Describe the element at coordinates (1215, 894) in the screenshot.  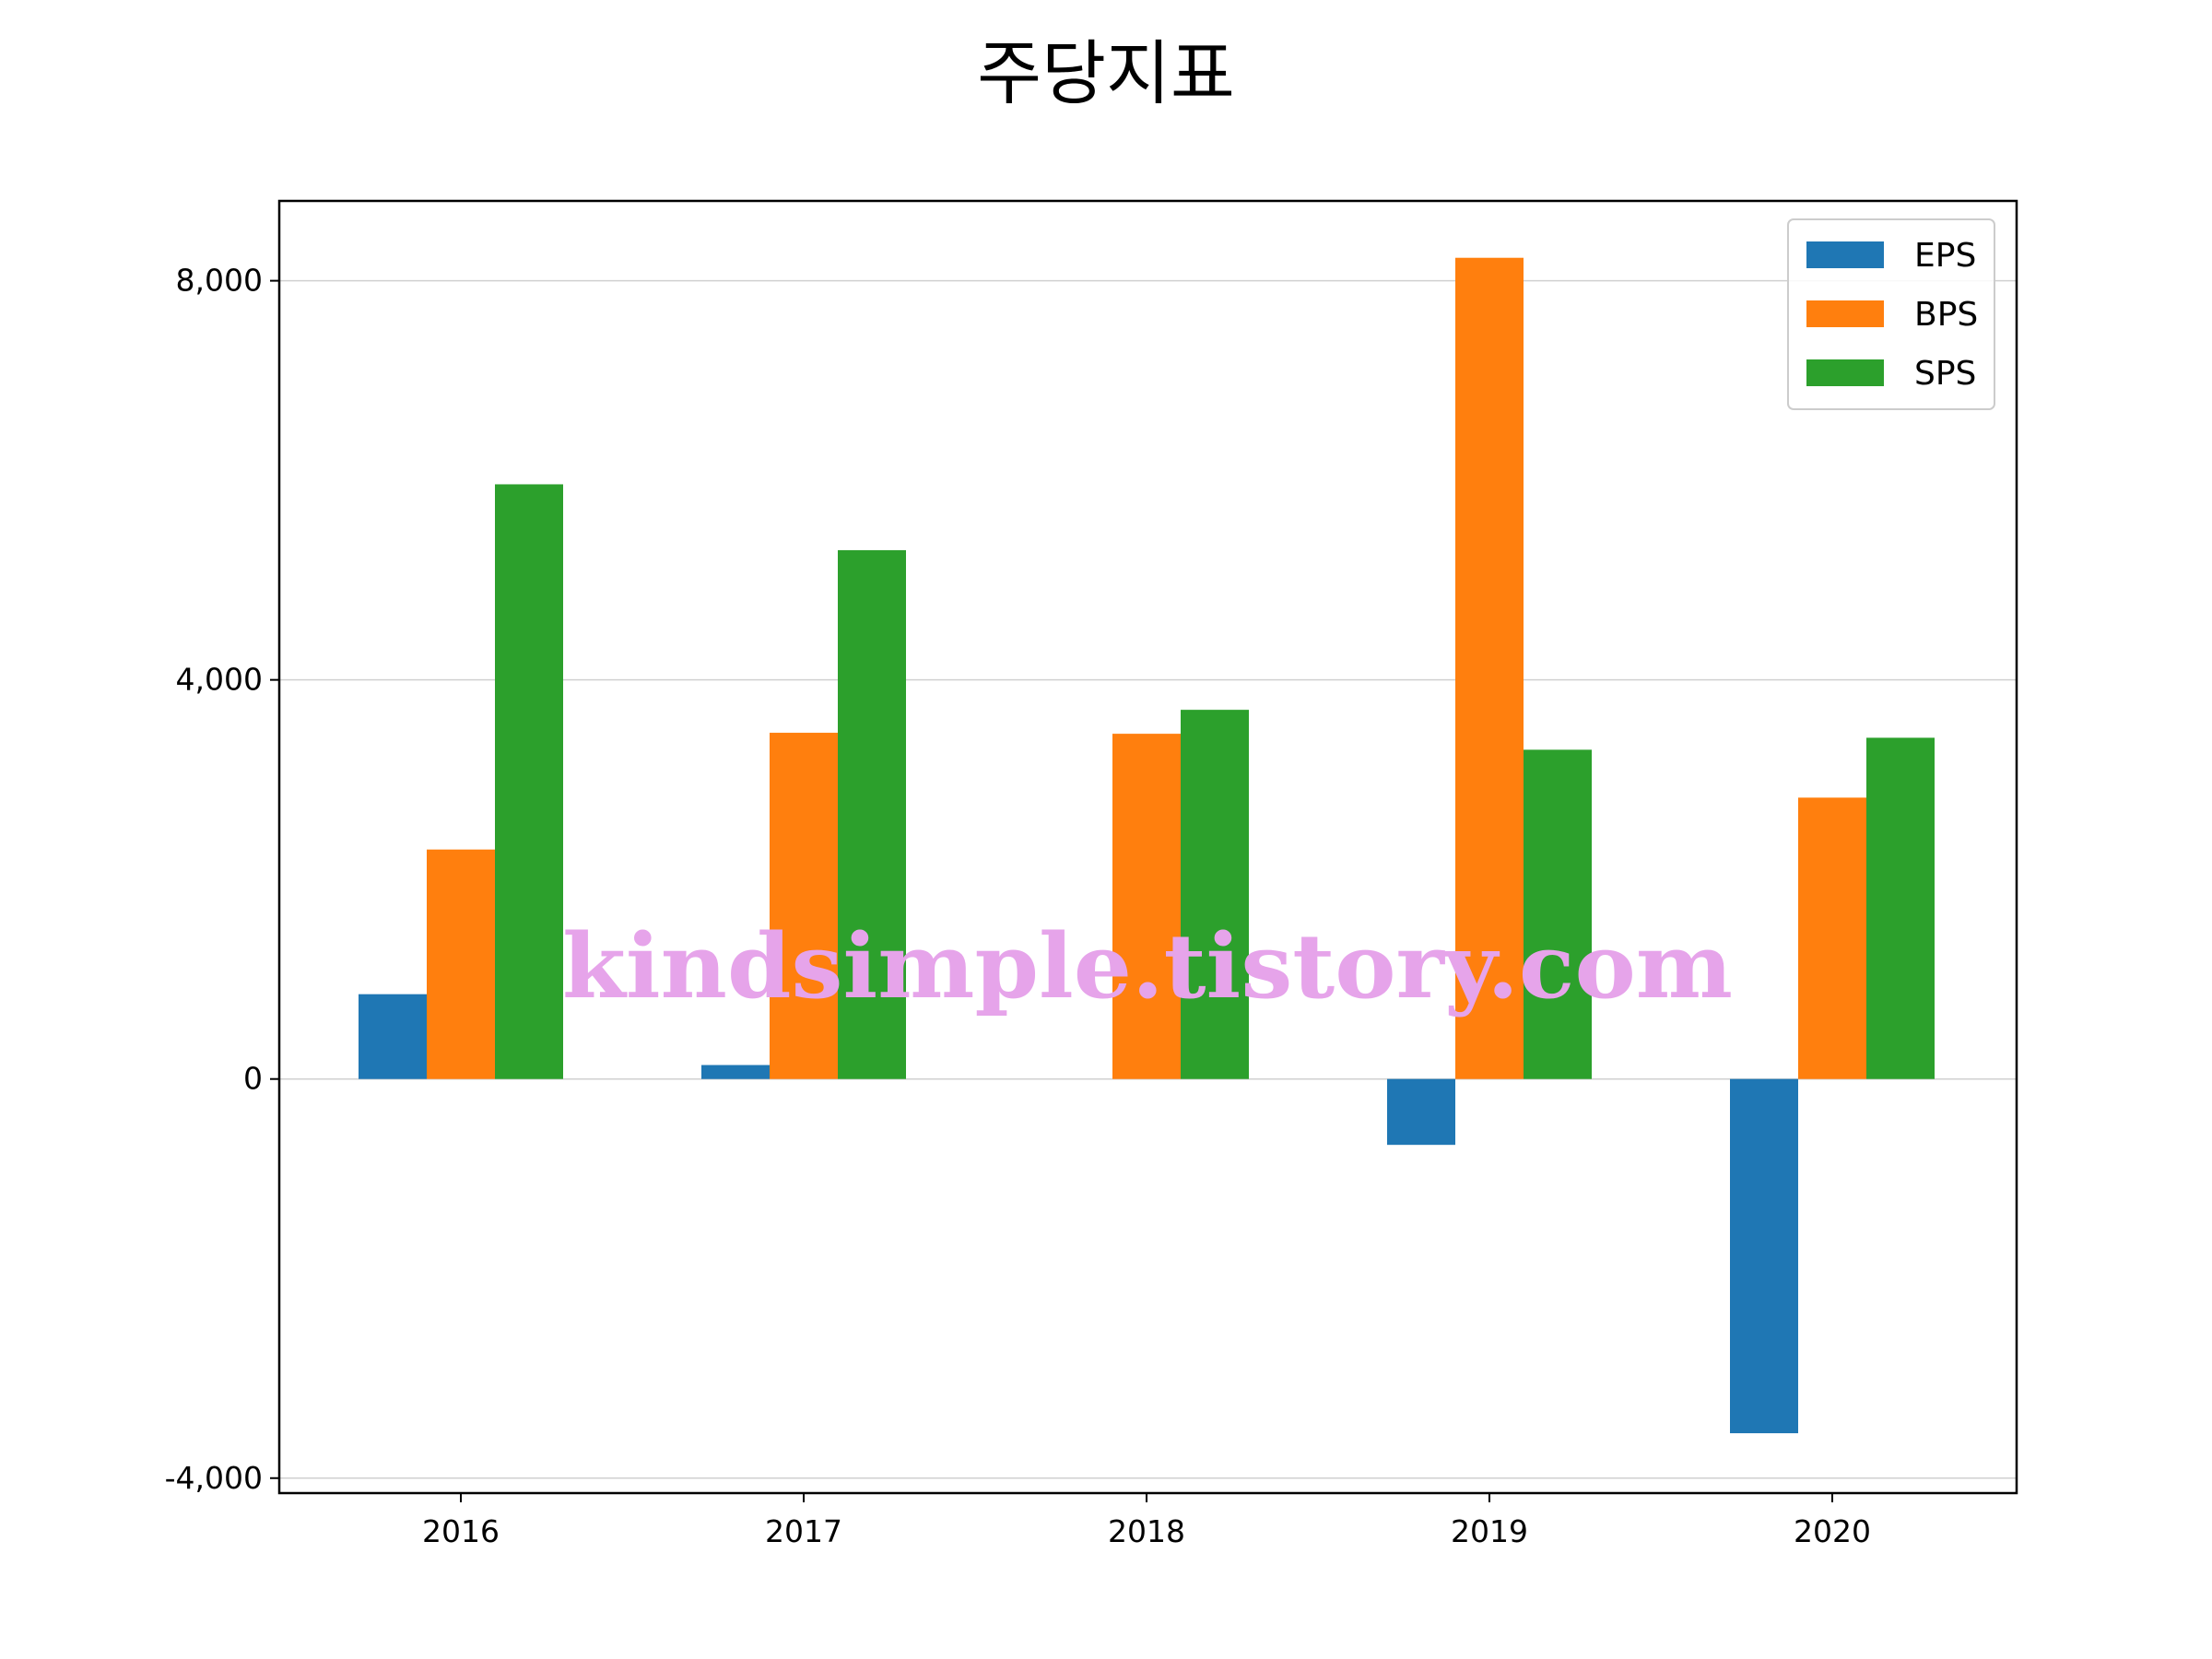
I see `bar-sps-2018` at that location.